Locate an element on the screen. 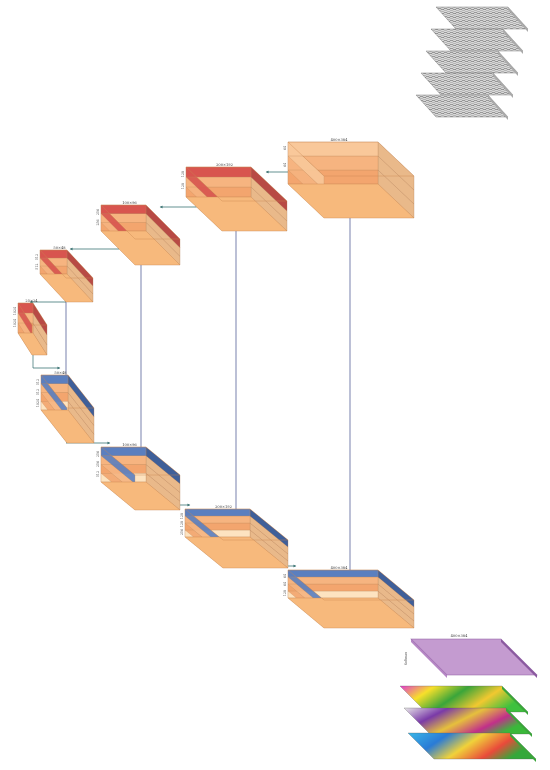 Image resolution: width=550 pixels, height=770 pixels. block-dec1: 400×384 64 64 128 is located at coordinates (349, 597).